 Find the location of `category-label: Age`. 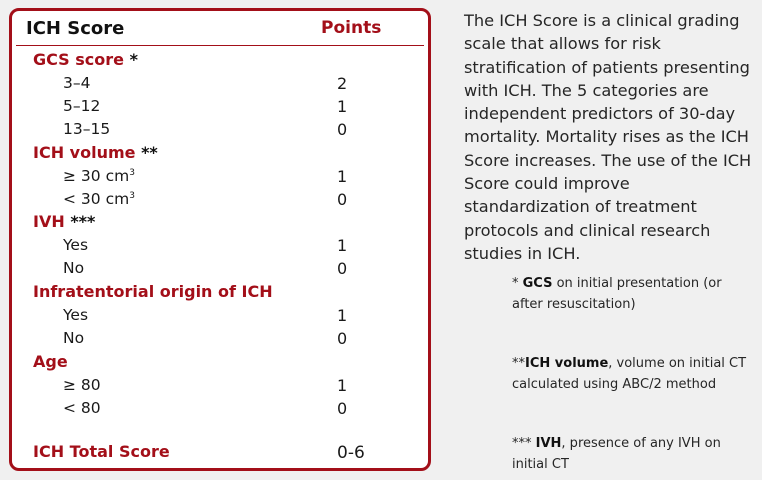

category-label: Age is located at coordinates (50, 361).